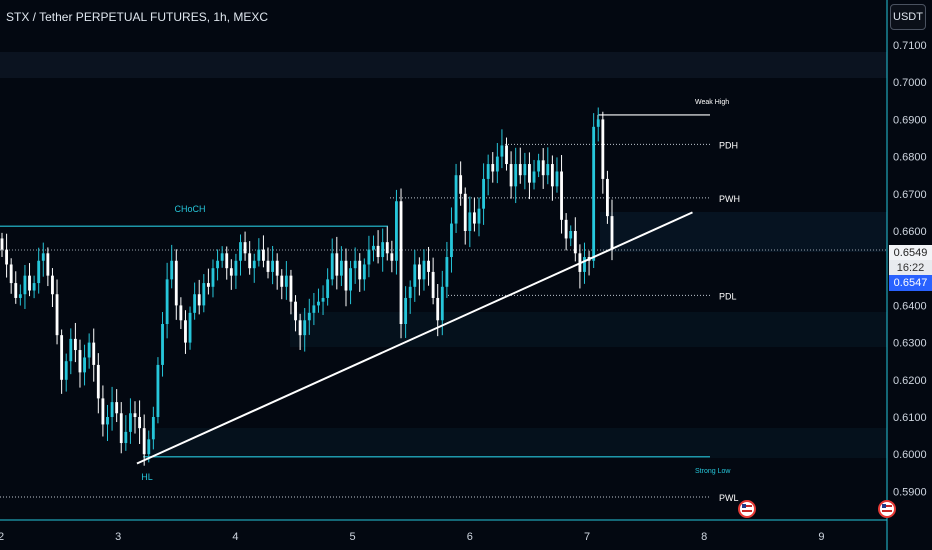  Describe the element at coordinates (910, 253) in the screenshot. I see `last-price-tag: 0.6549` at that location.